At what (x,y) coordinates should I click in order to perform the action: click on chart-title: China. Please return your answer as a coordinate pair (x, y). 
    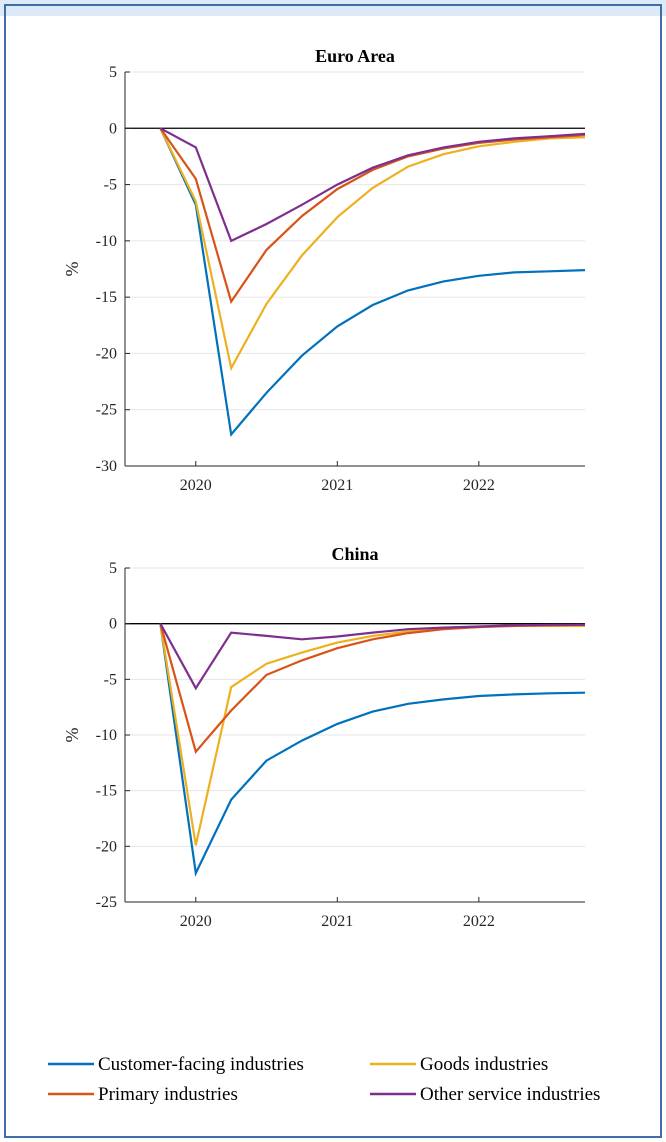
    Looking at the image, I should click on (354, 554).